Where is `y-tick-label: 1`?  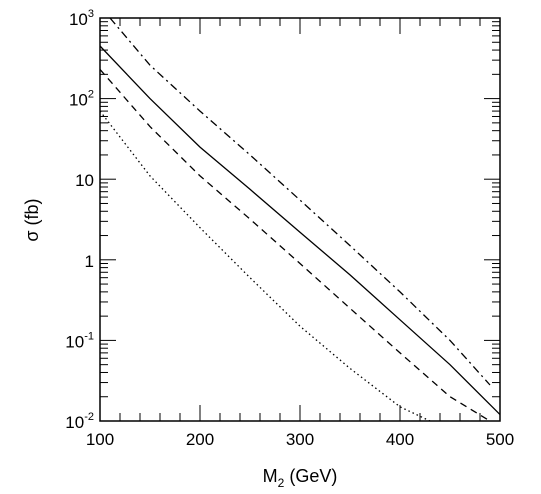 y-tick-label: 1 is located at coordinates (89, 261).